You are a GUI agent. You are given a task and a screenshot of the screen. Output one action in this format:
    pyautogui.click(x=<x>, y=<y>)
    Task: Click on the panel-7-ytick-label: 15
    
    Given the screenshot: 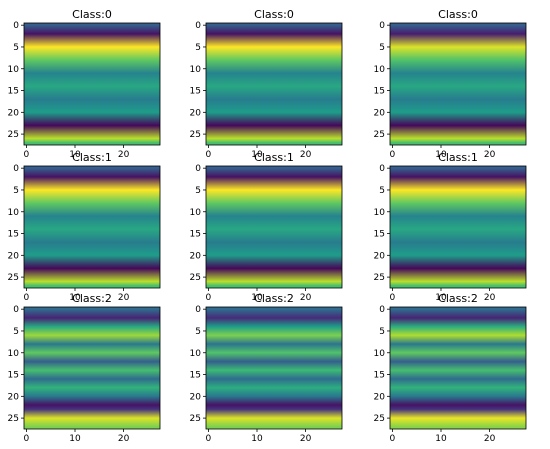 What is the action you would take?
    pyautogui.click(x=195, y=376)
    